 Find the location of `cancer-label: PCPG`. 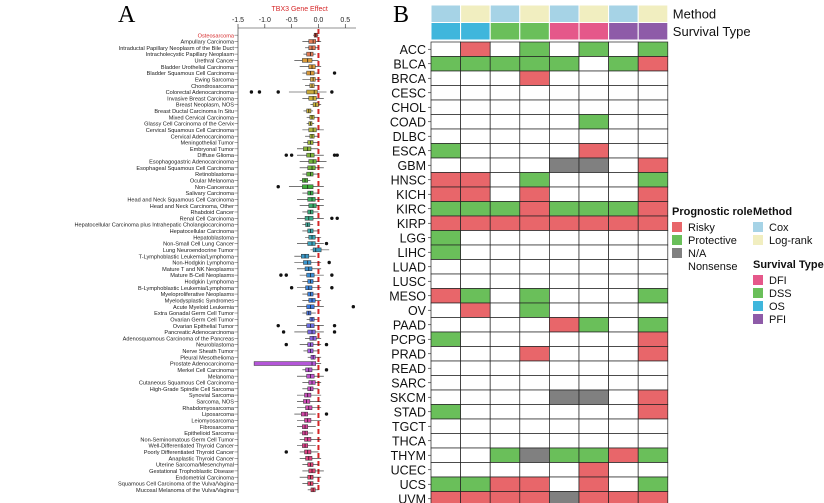

cancer-label: PCPG is located at coordinates (408, 340).